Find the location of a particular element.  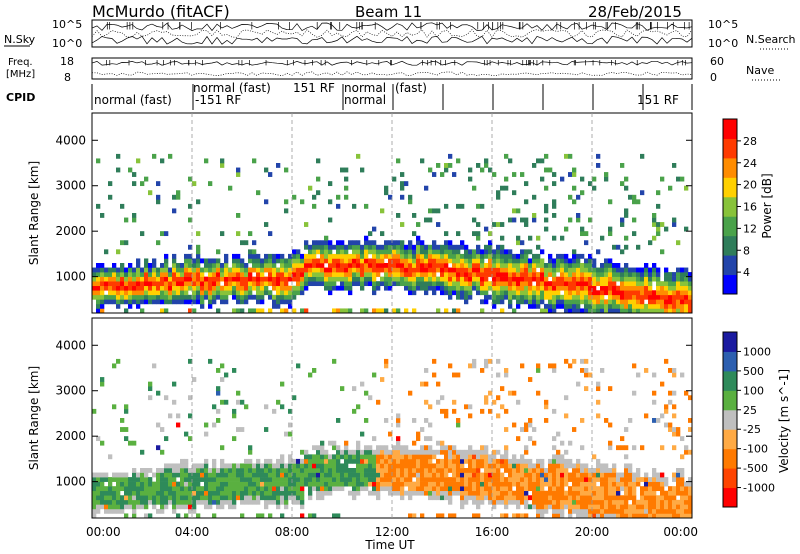

cpid-entry: normal (fast) is located at coordinates (133, 100).